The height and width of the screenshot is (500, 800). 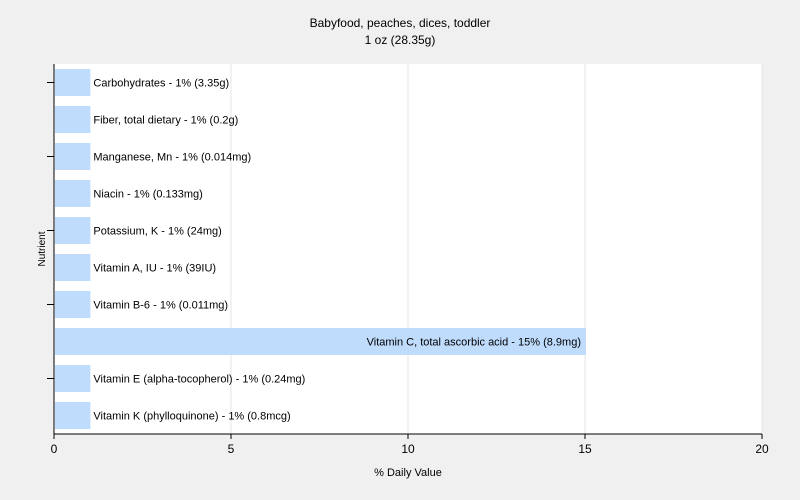 I want to click on bar-label-3: Niacin - 1% (0.133mg), so click(x=147, y=195).